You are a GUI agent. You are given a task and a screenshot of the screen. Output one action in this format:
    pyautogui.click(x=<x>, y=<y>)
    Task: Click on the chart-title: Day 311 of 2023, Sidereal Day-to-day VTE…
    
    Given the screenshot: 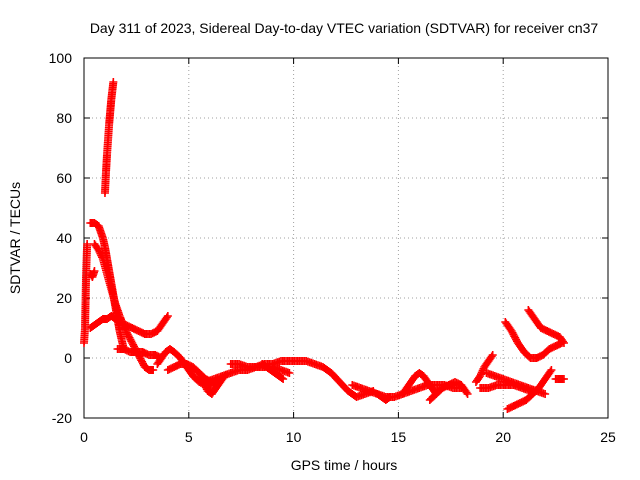 What is the action you would take?
    pyautogui.click(x=344, y=28)
    